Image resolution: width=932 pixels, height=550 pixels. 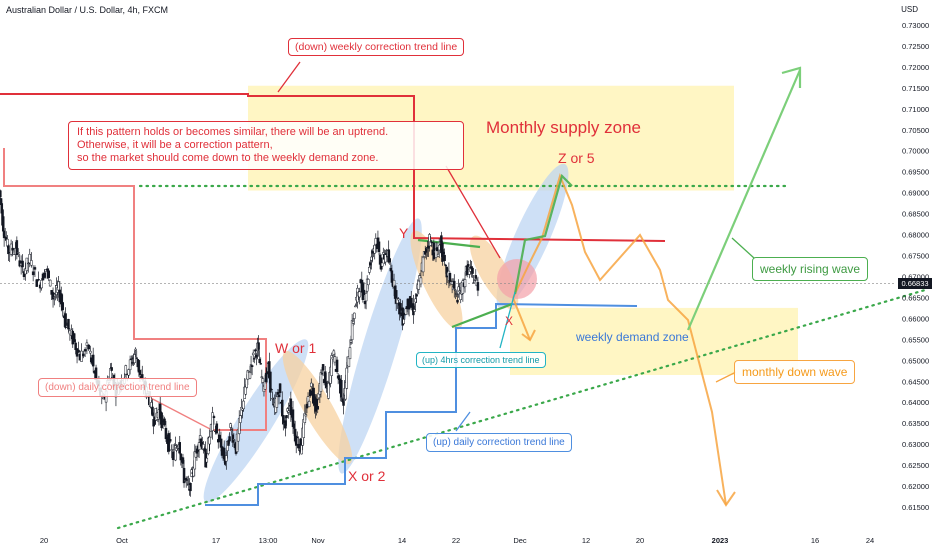 I want to click on y-tick-label: 0.61500, so click(x=915, y=507).